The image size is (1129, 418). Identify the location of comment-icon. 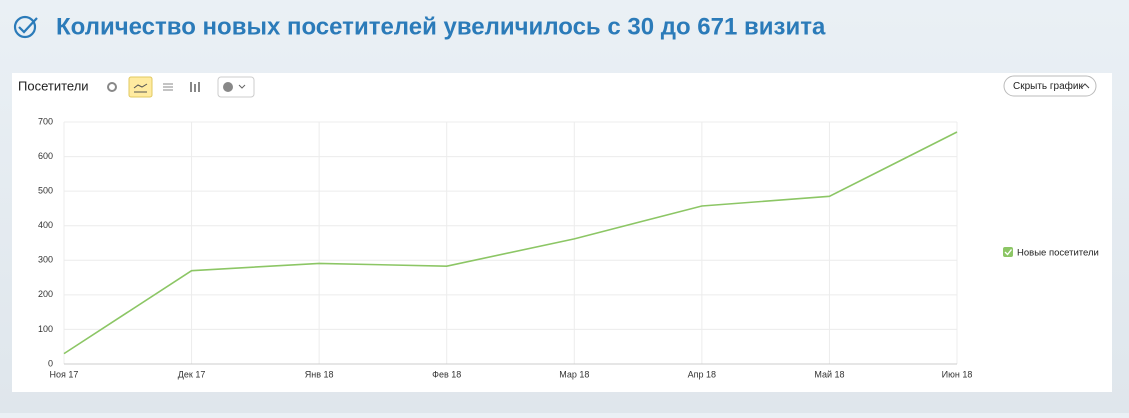
(228, 87).